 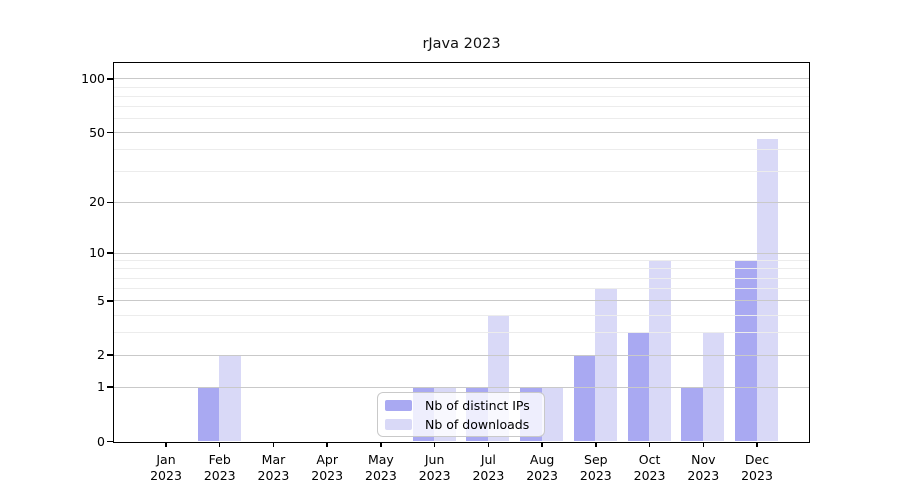 I want to click on y-tick-label: 10, so click(x=97, y=253).